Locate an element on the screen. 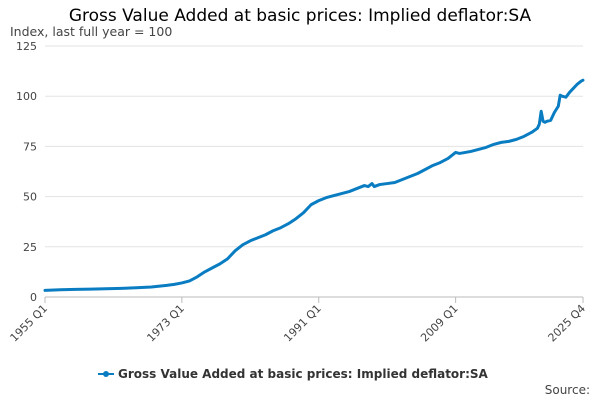 The image size is (600, 400). y-tick-label: 100 is located at coordinates (26, 96).